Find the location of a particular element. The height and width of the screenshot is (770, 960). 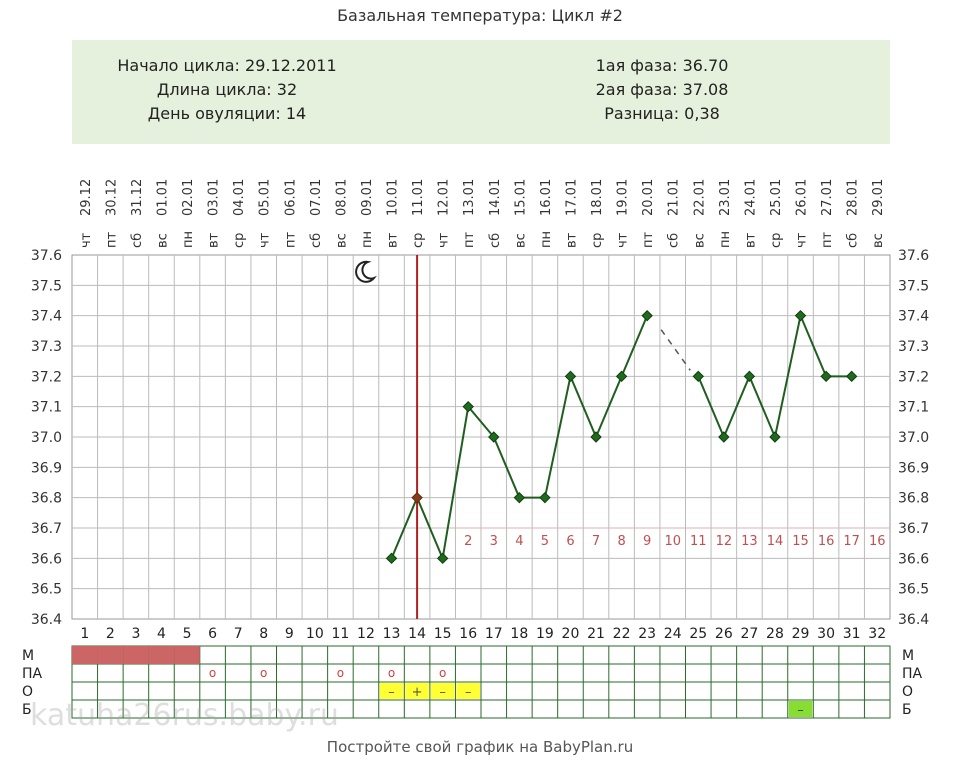

date-label: 18.01 is located at coordinates (597, 197).